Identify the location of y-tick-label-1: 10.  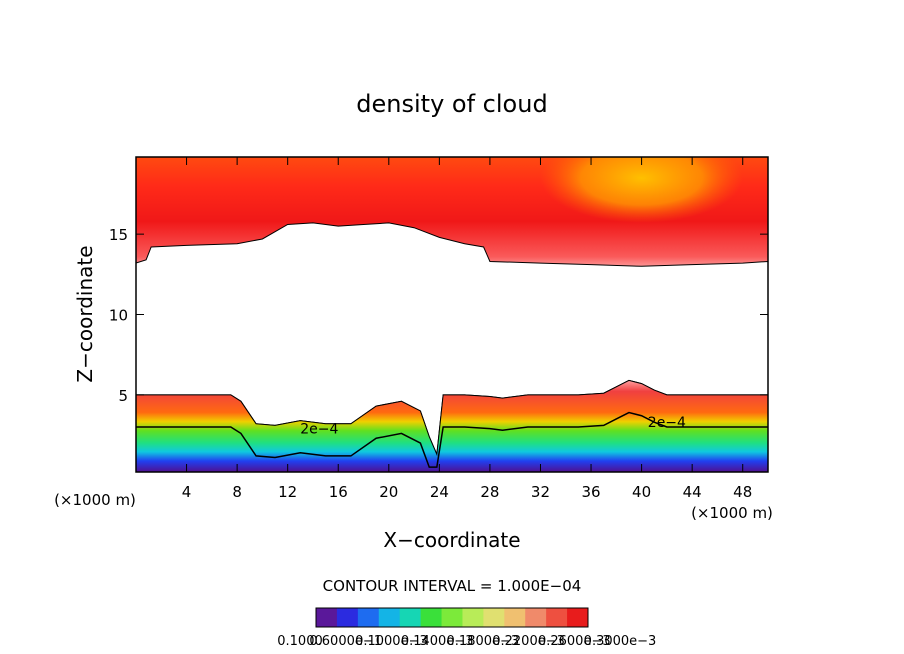
(118, 316).